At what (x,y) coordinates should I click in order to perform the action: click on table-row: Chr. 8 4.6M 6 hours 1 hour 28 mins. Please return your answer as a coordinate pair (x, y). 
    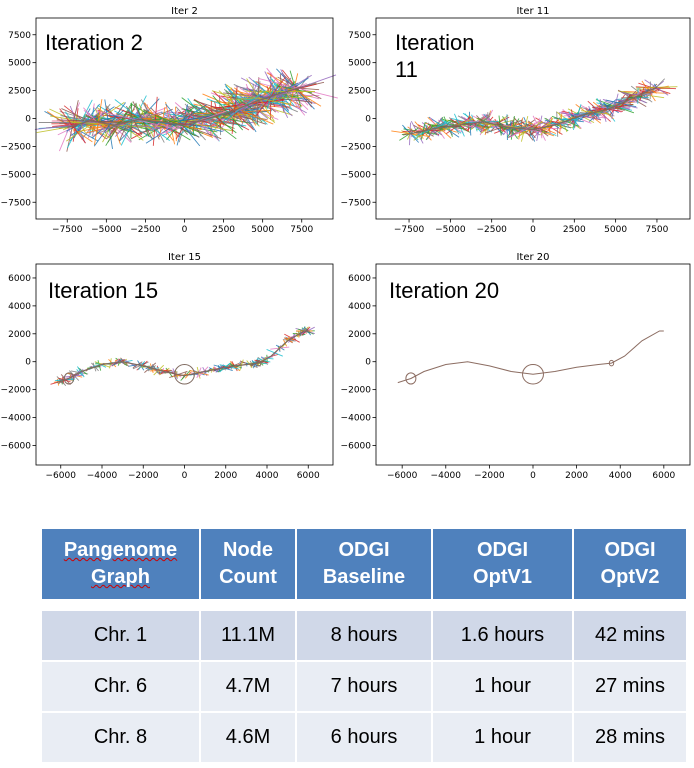
    Looking at the image, I should click on (364, 737).